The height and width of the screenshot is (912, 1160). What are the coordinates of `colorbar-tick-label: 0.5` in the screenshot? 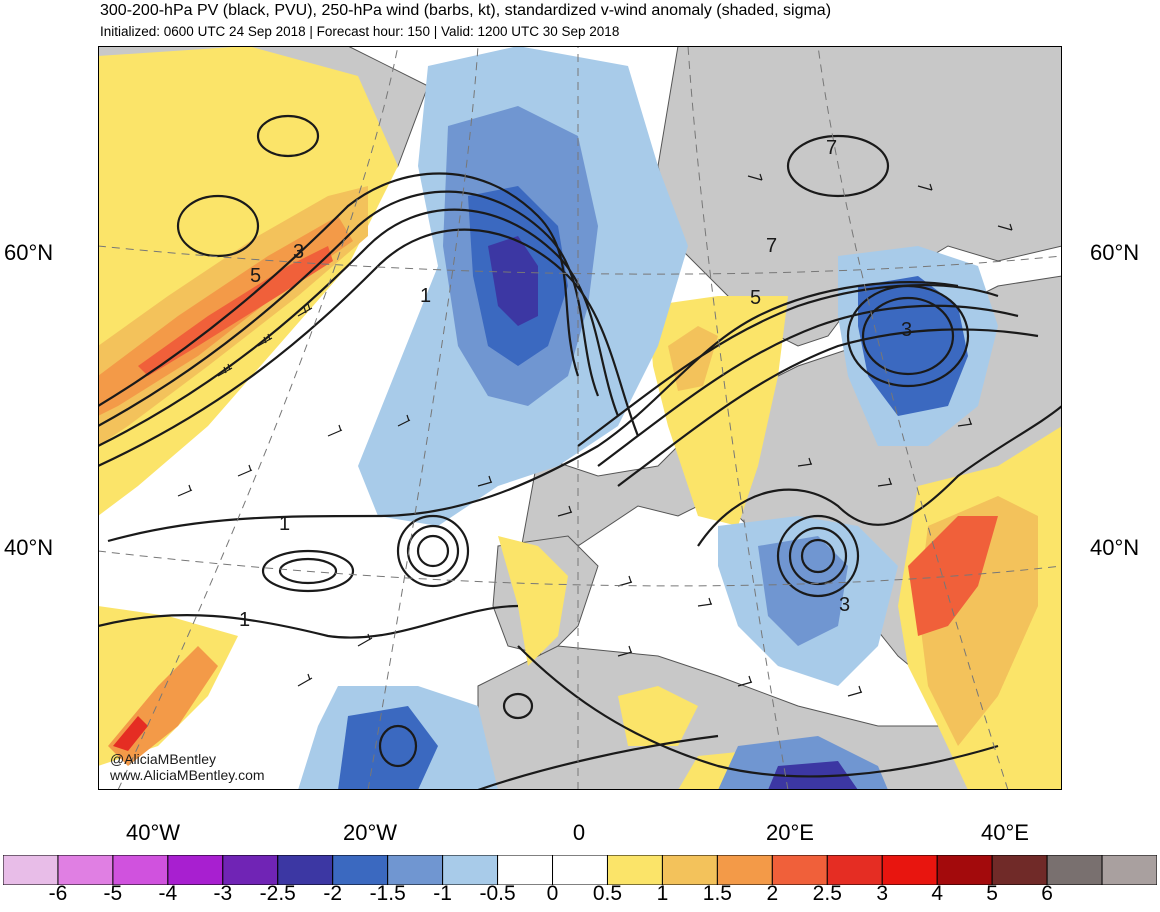 It's located at (607, 893).